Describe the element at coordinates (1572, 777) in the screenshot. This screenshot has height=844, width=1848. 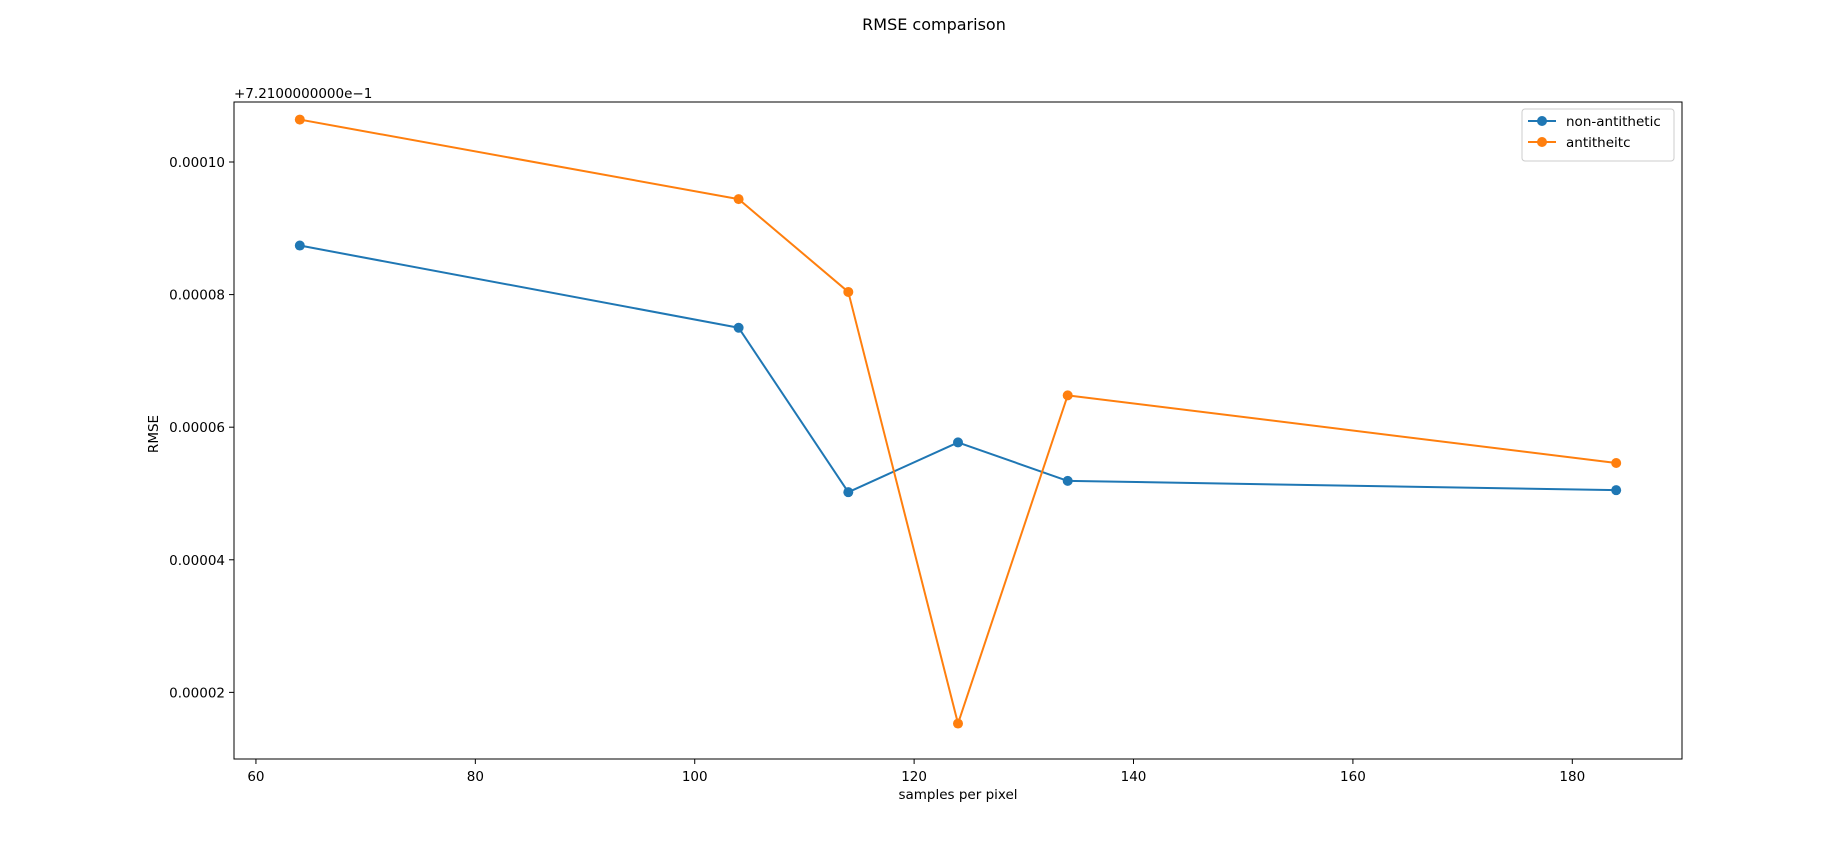
I see `x-tick-label: 180` at that location.